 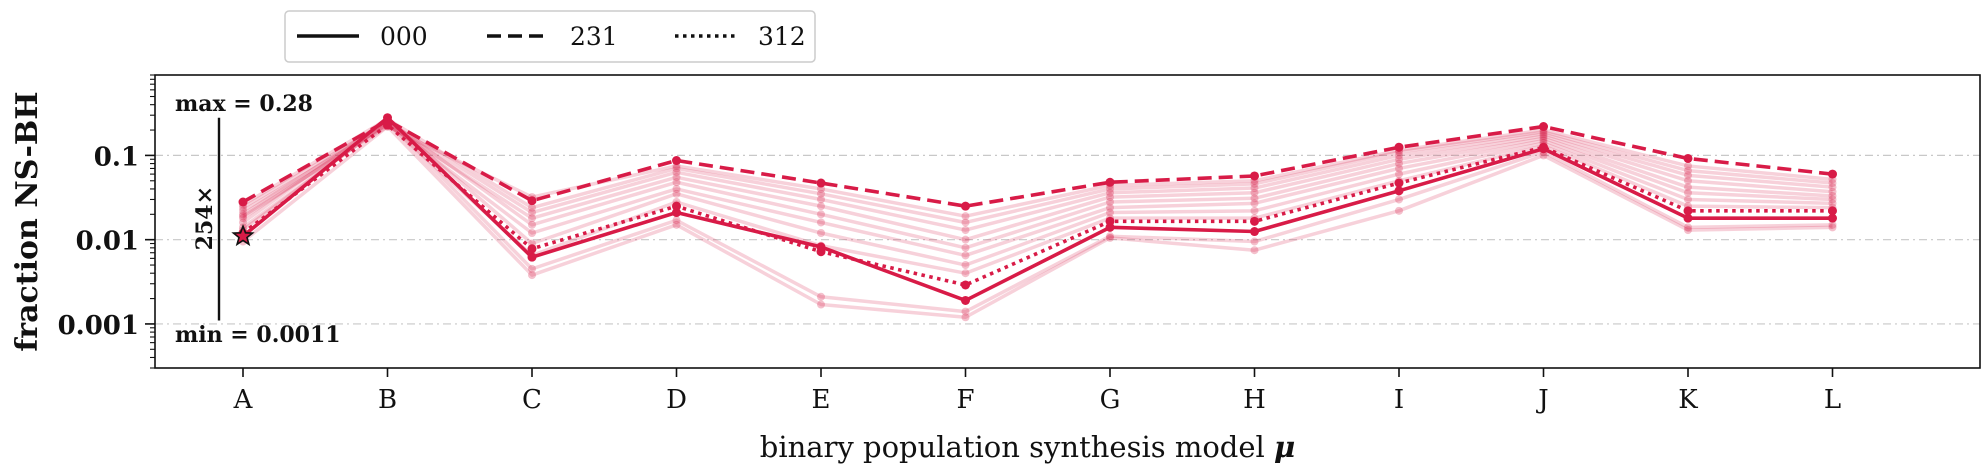 I want to click on x-axis: A B C D E F G H I J K L, so click(x=1037, y=391).